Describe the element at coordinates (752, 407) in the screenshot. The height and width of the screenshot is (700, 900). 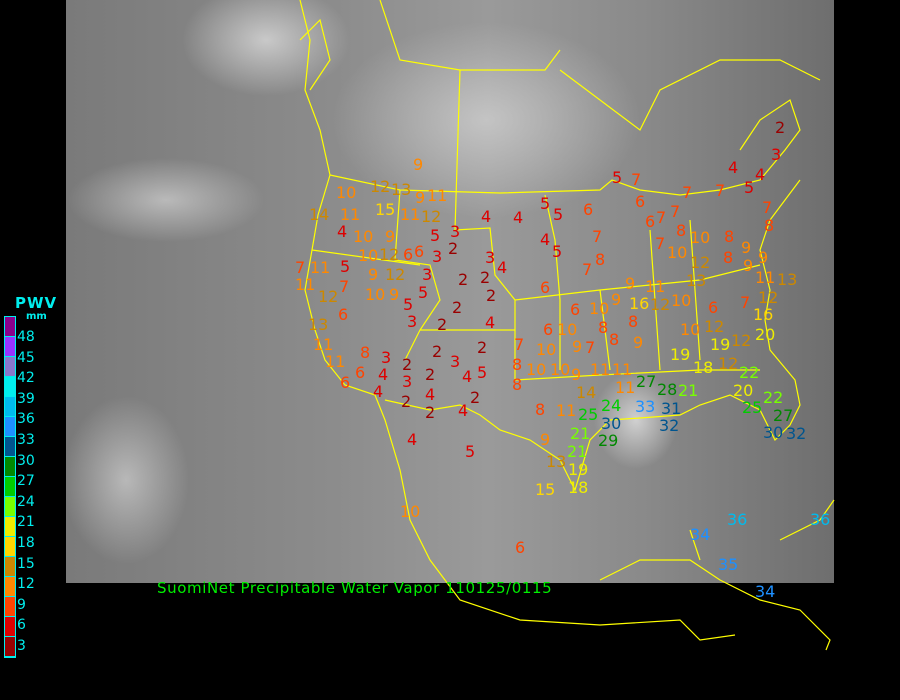
I see `station-pwv-value: 25` at that location.